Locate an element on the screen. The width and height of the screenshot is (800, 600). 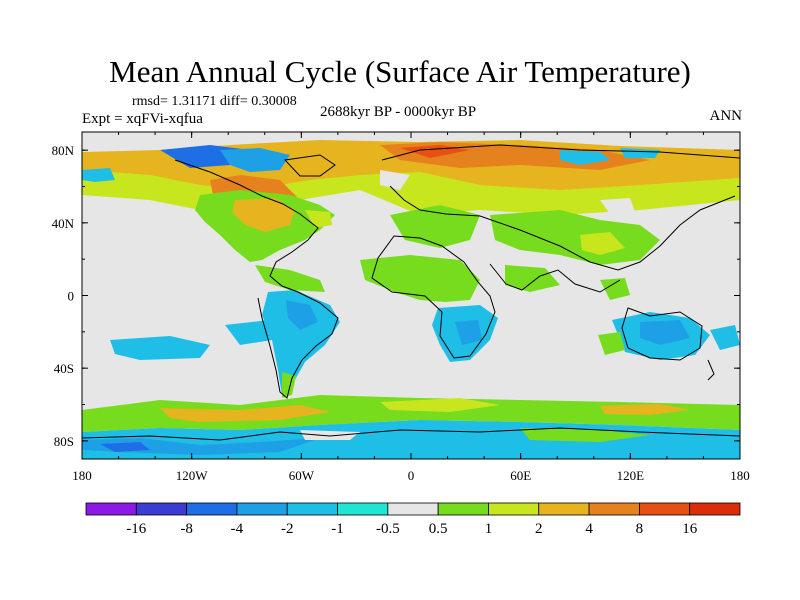
colorbar-label: -16 is located at coordinates (136, 529).